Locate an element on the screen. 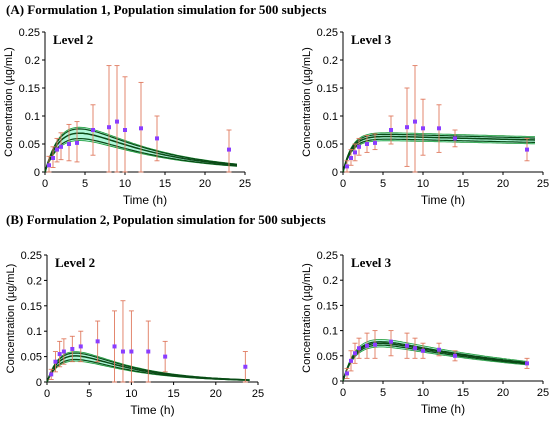 Image resolution: width=550 pixels, height=423 pixels. lower-band-edge is located at coordinates (435, 364).